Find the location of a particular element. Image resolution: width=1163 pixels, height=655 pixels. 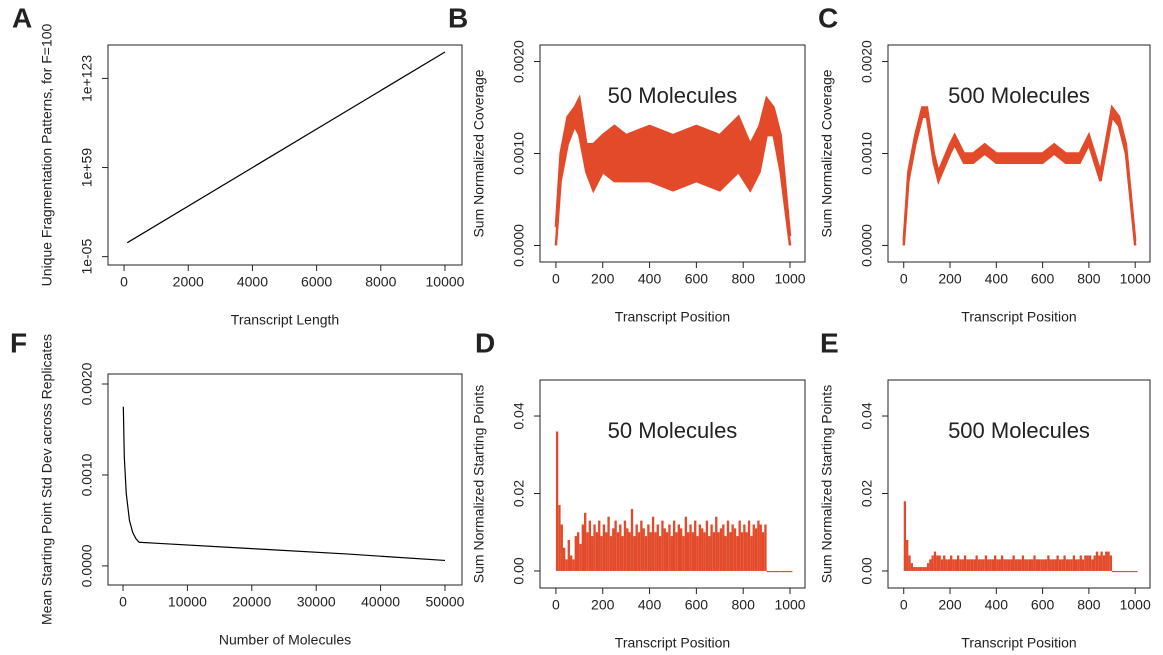

x-tick-label: 10000 is located at coordinates (187, 602).